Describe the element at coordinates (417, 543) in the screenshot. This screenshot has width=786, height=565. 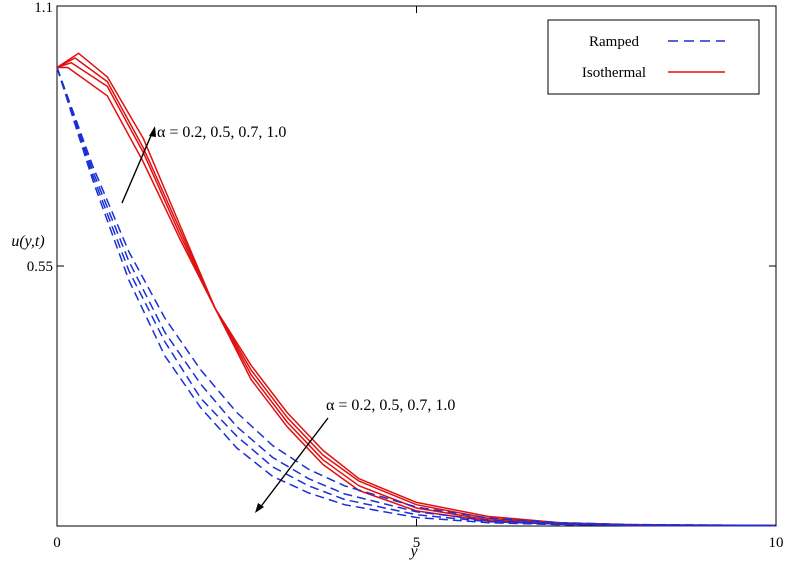
I see `x-tick-label: 5` at that location.